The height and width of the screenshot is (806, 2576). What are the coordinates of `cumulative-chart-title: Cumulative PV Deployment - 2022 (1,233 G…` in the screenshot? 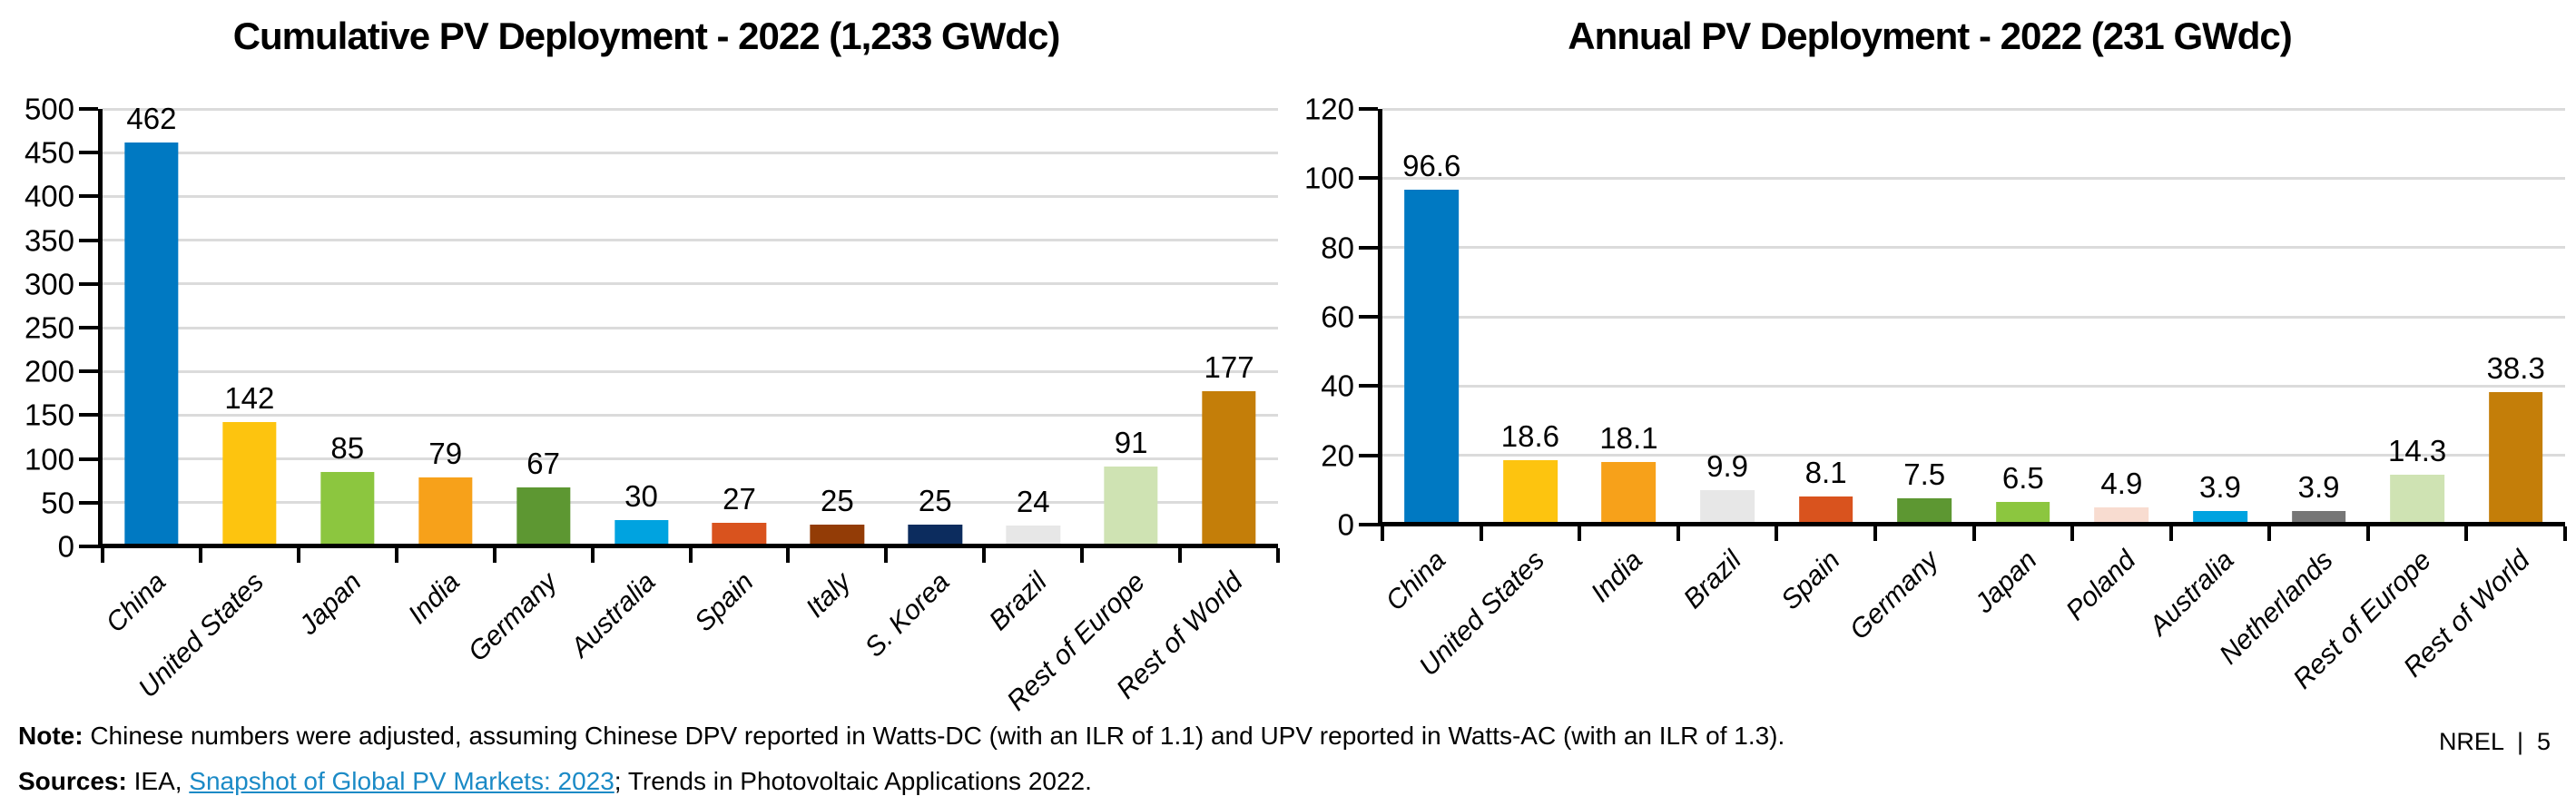 It's located at (646, 36).